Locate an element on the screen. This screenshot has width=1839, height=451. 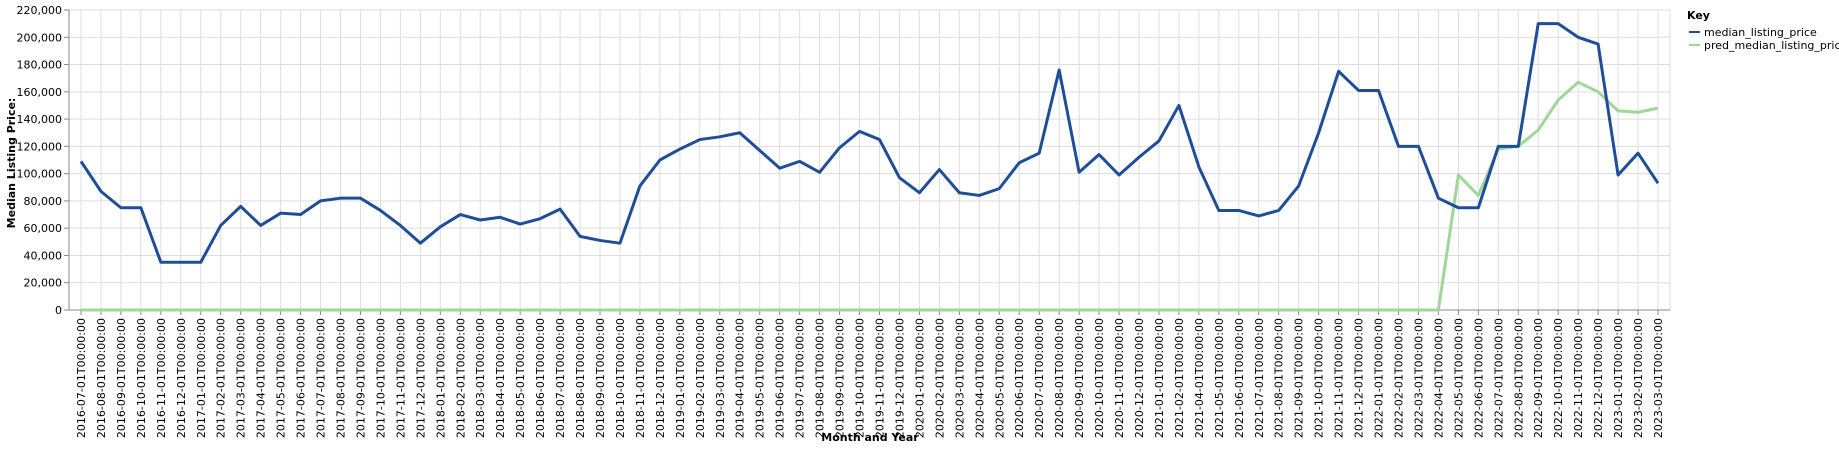
y-tick-label: 180,000 is located at coordinates (40, 65).